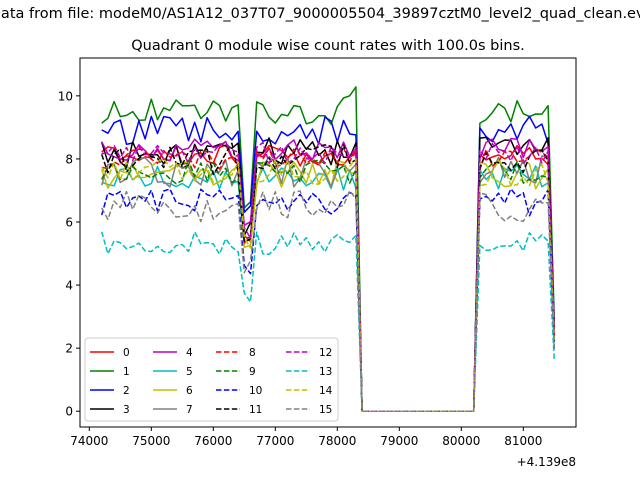 The image size is (640, 480). Describe the element at coordinates (126, 353) in the screenshot. I see `legend-label-0: 0` at that location.